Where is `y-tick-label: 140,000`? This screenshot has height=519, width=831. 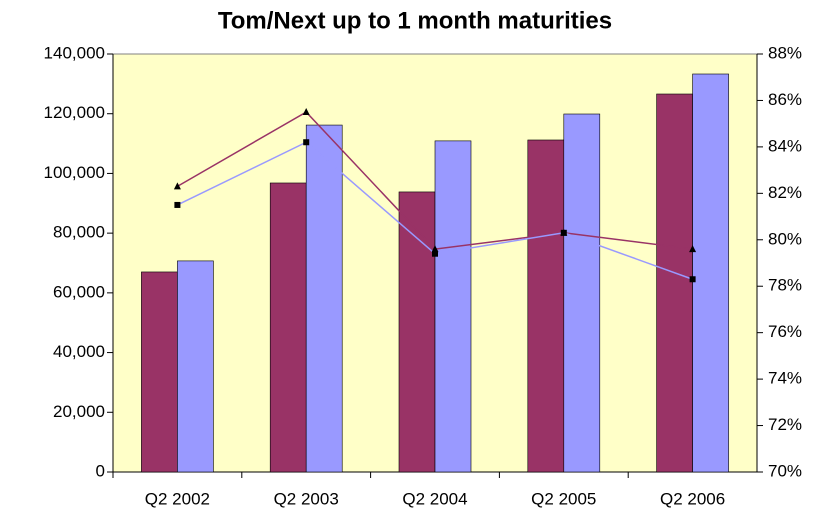
y-tick-label: 140,000 is located at coordinates (74, 52).